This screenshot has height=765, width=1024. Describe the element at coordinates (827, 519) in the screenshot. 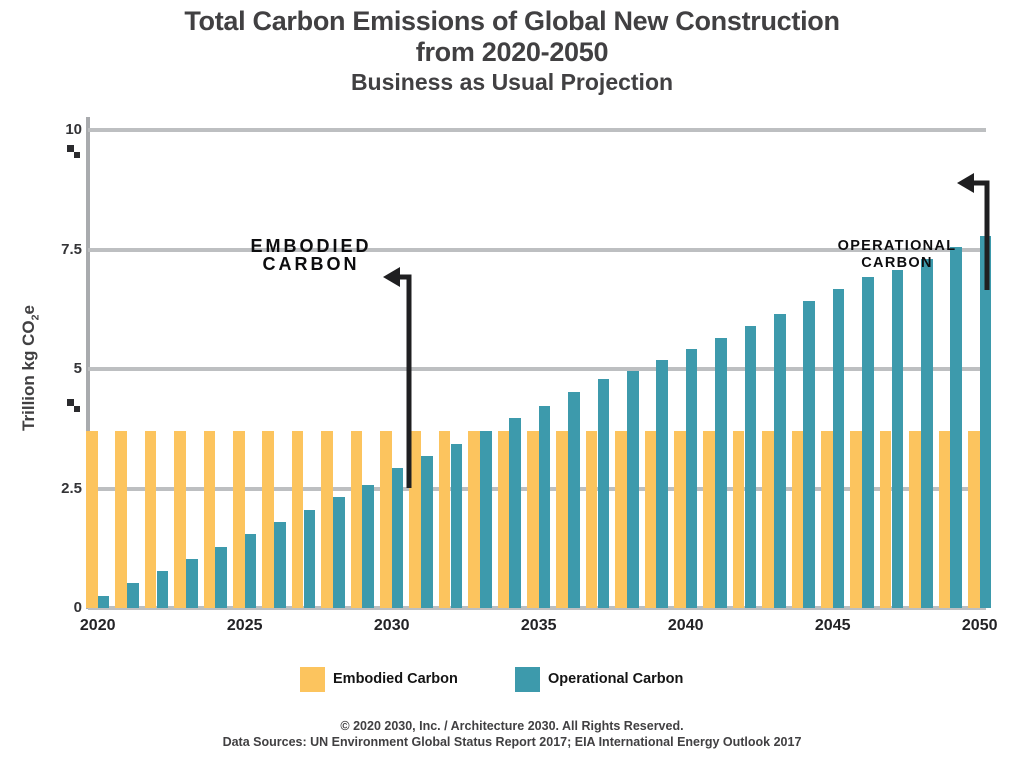

I see `bar-embodied-2045` at that location.